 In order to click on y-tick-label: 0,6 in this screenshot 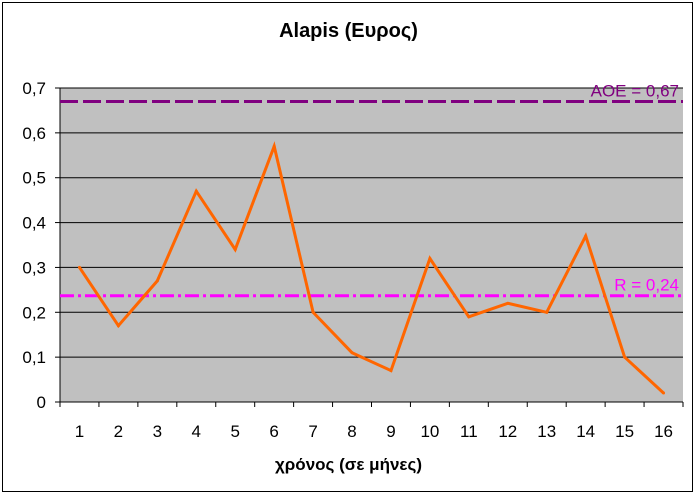, I will do `click(34, 133)`.